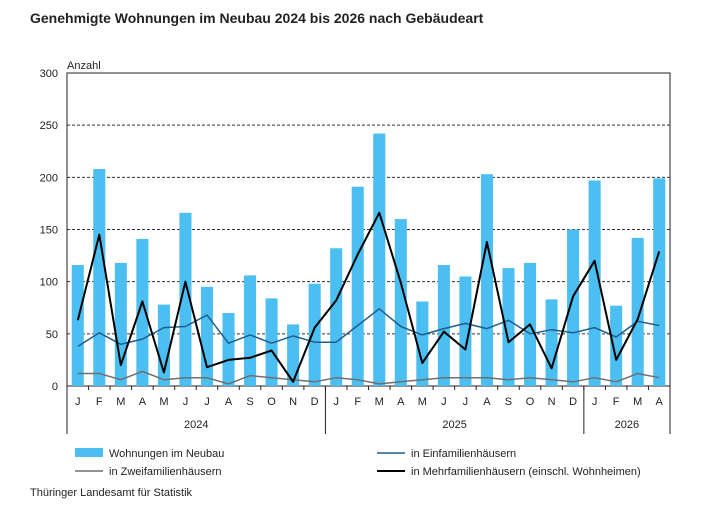 Image resolution: width=720 pixels, height=520 pixels. Describe the element at coordinates (166, 454) in the screenshot. I see `legend-label: Wohnungen im Neubau` at that location.